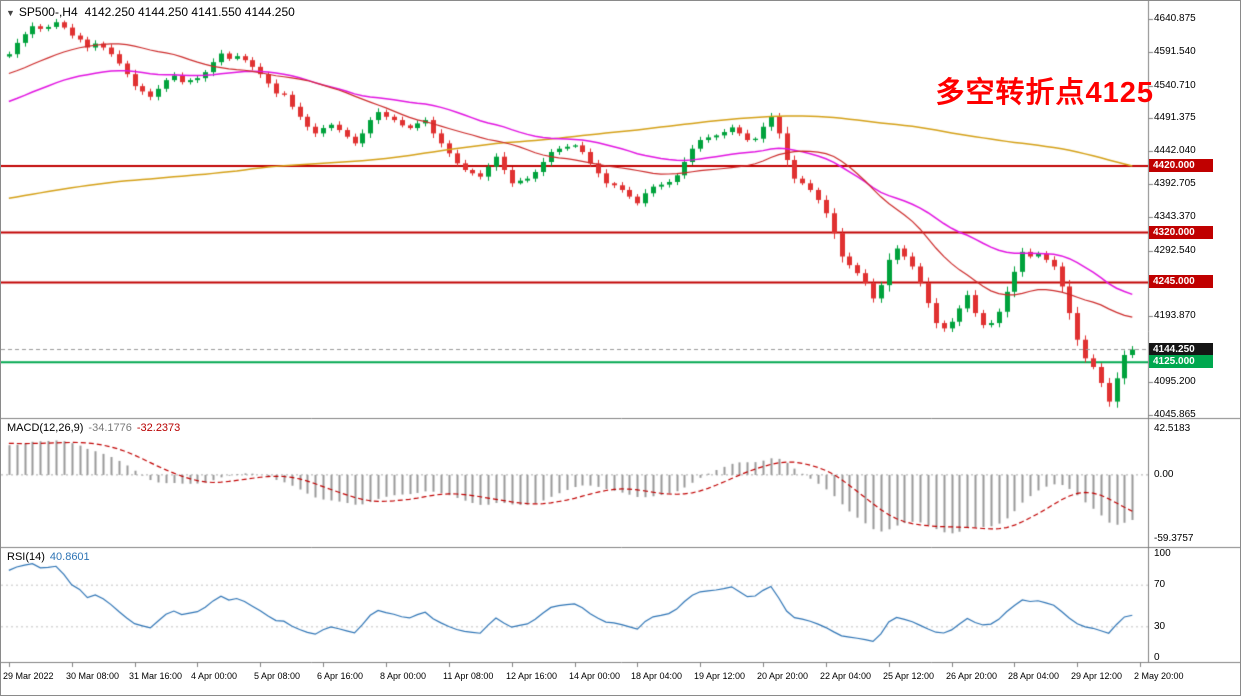 The image size is (1241, 696). What do you see at coordinates (189, 12) in the screenshot?
I see `ohlc-values: 4142.250 4144.250 4141.550 4144.250` at bounding box center [189, 12].